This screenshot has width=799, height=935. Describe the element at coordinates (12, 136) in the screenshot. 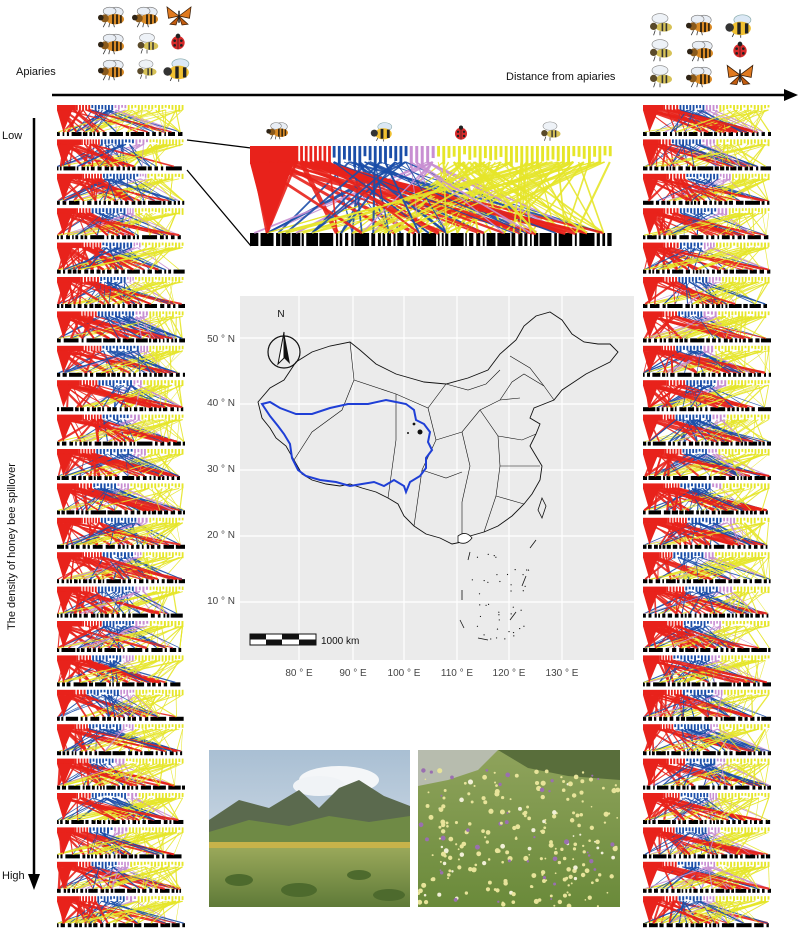

I see `low-label: Low` at that location.